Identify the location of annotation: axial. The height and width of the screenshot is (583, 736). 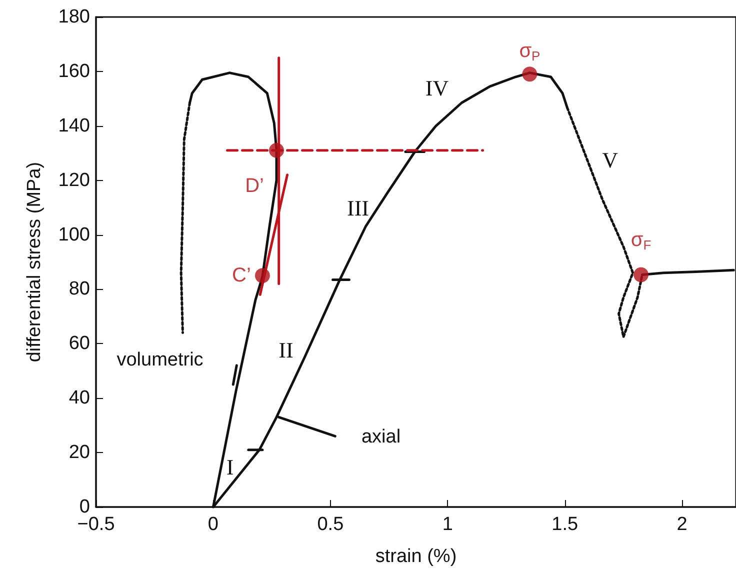
(381, 437).